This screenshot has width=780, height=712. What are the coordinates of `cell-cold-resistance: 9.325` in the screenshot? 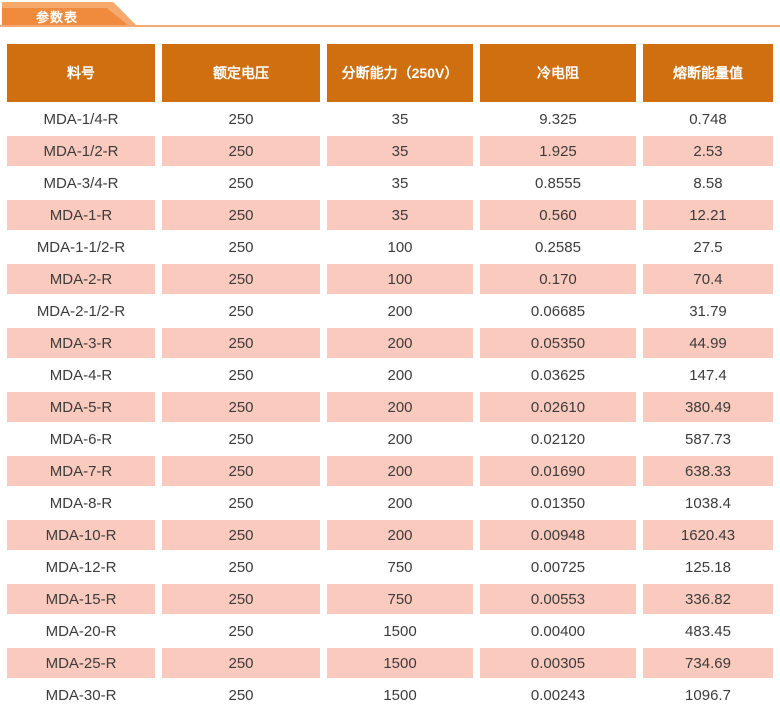 It's located at (558, 119).